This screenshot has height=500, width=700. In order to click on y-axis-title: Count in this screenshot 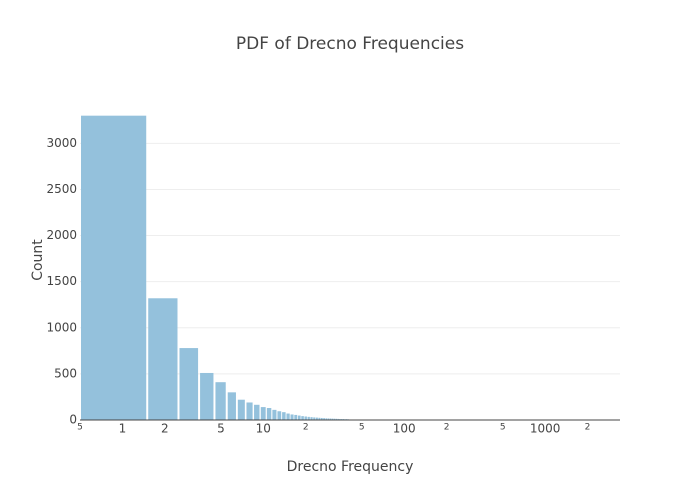, I will do `click(38, 260)`.